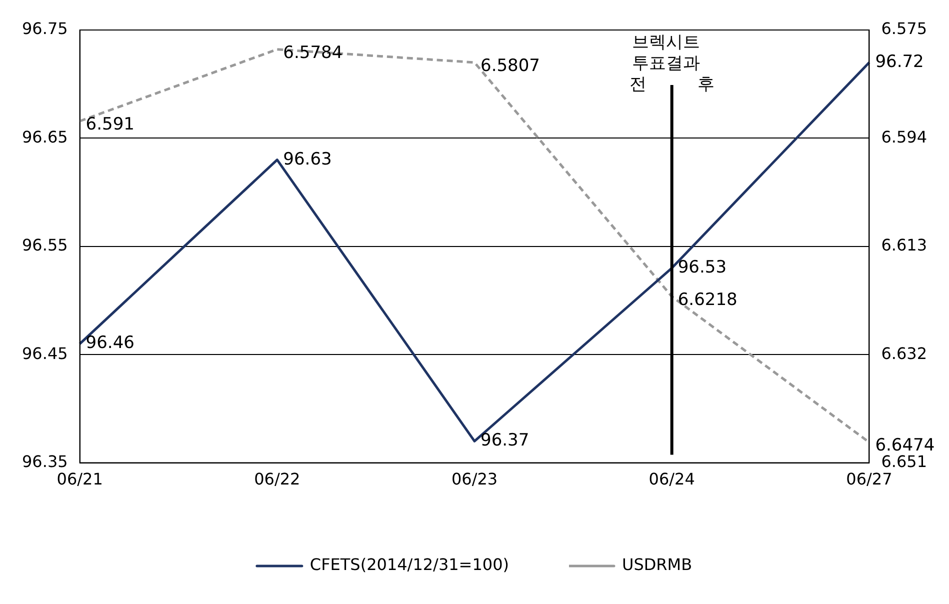 The width and height of the screenshot is (949, 604). What do you see at coordinates (899, 62) in the screenshot?
I see `data-label: 96.72` at bounding box center [899, 62].